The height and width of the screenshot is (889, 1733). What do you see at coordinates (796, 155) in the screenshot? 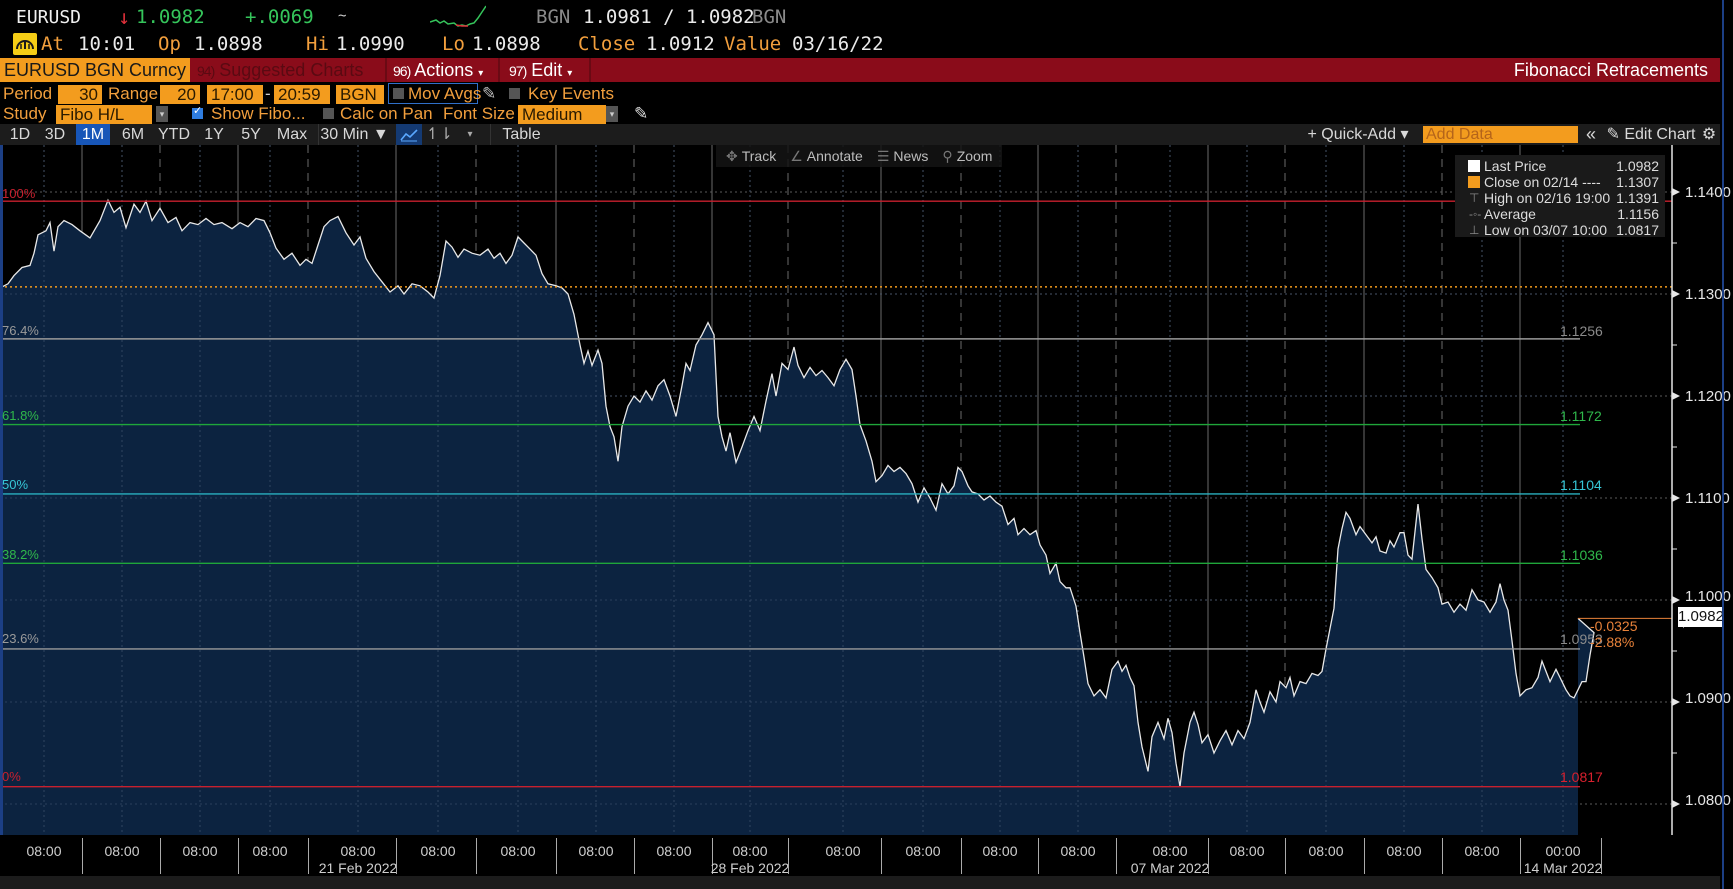
I see `pencil-icon: ∠` at bounding box center [796, 155].